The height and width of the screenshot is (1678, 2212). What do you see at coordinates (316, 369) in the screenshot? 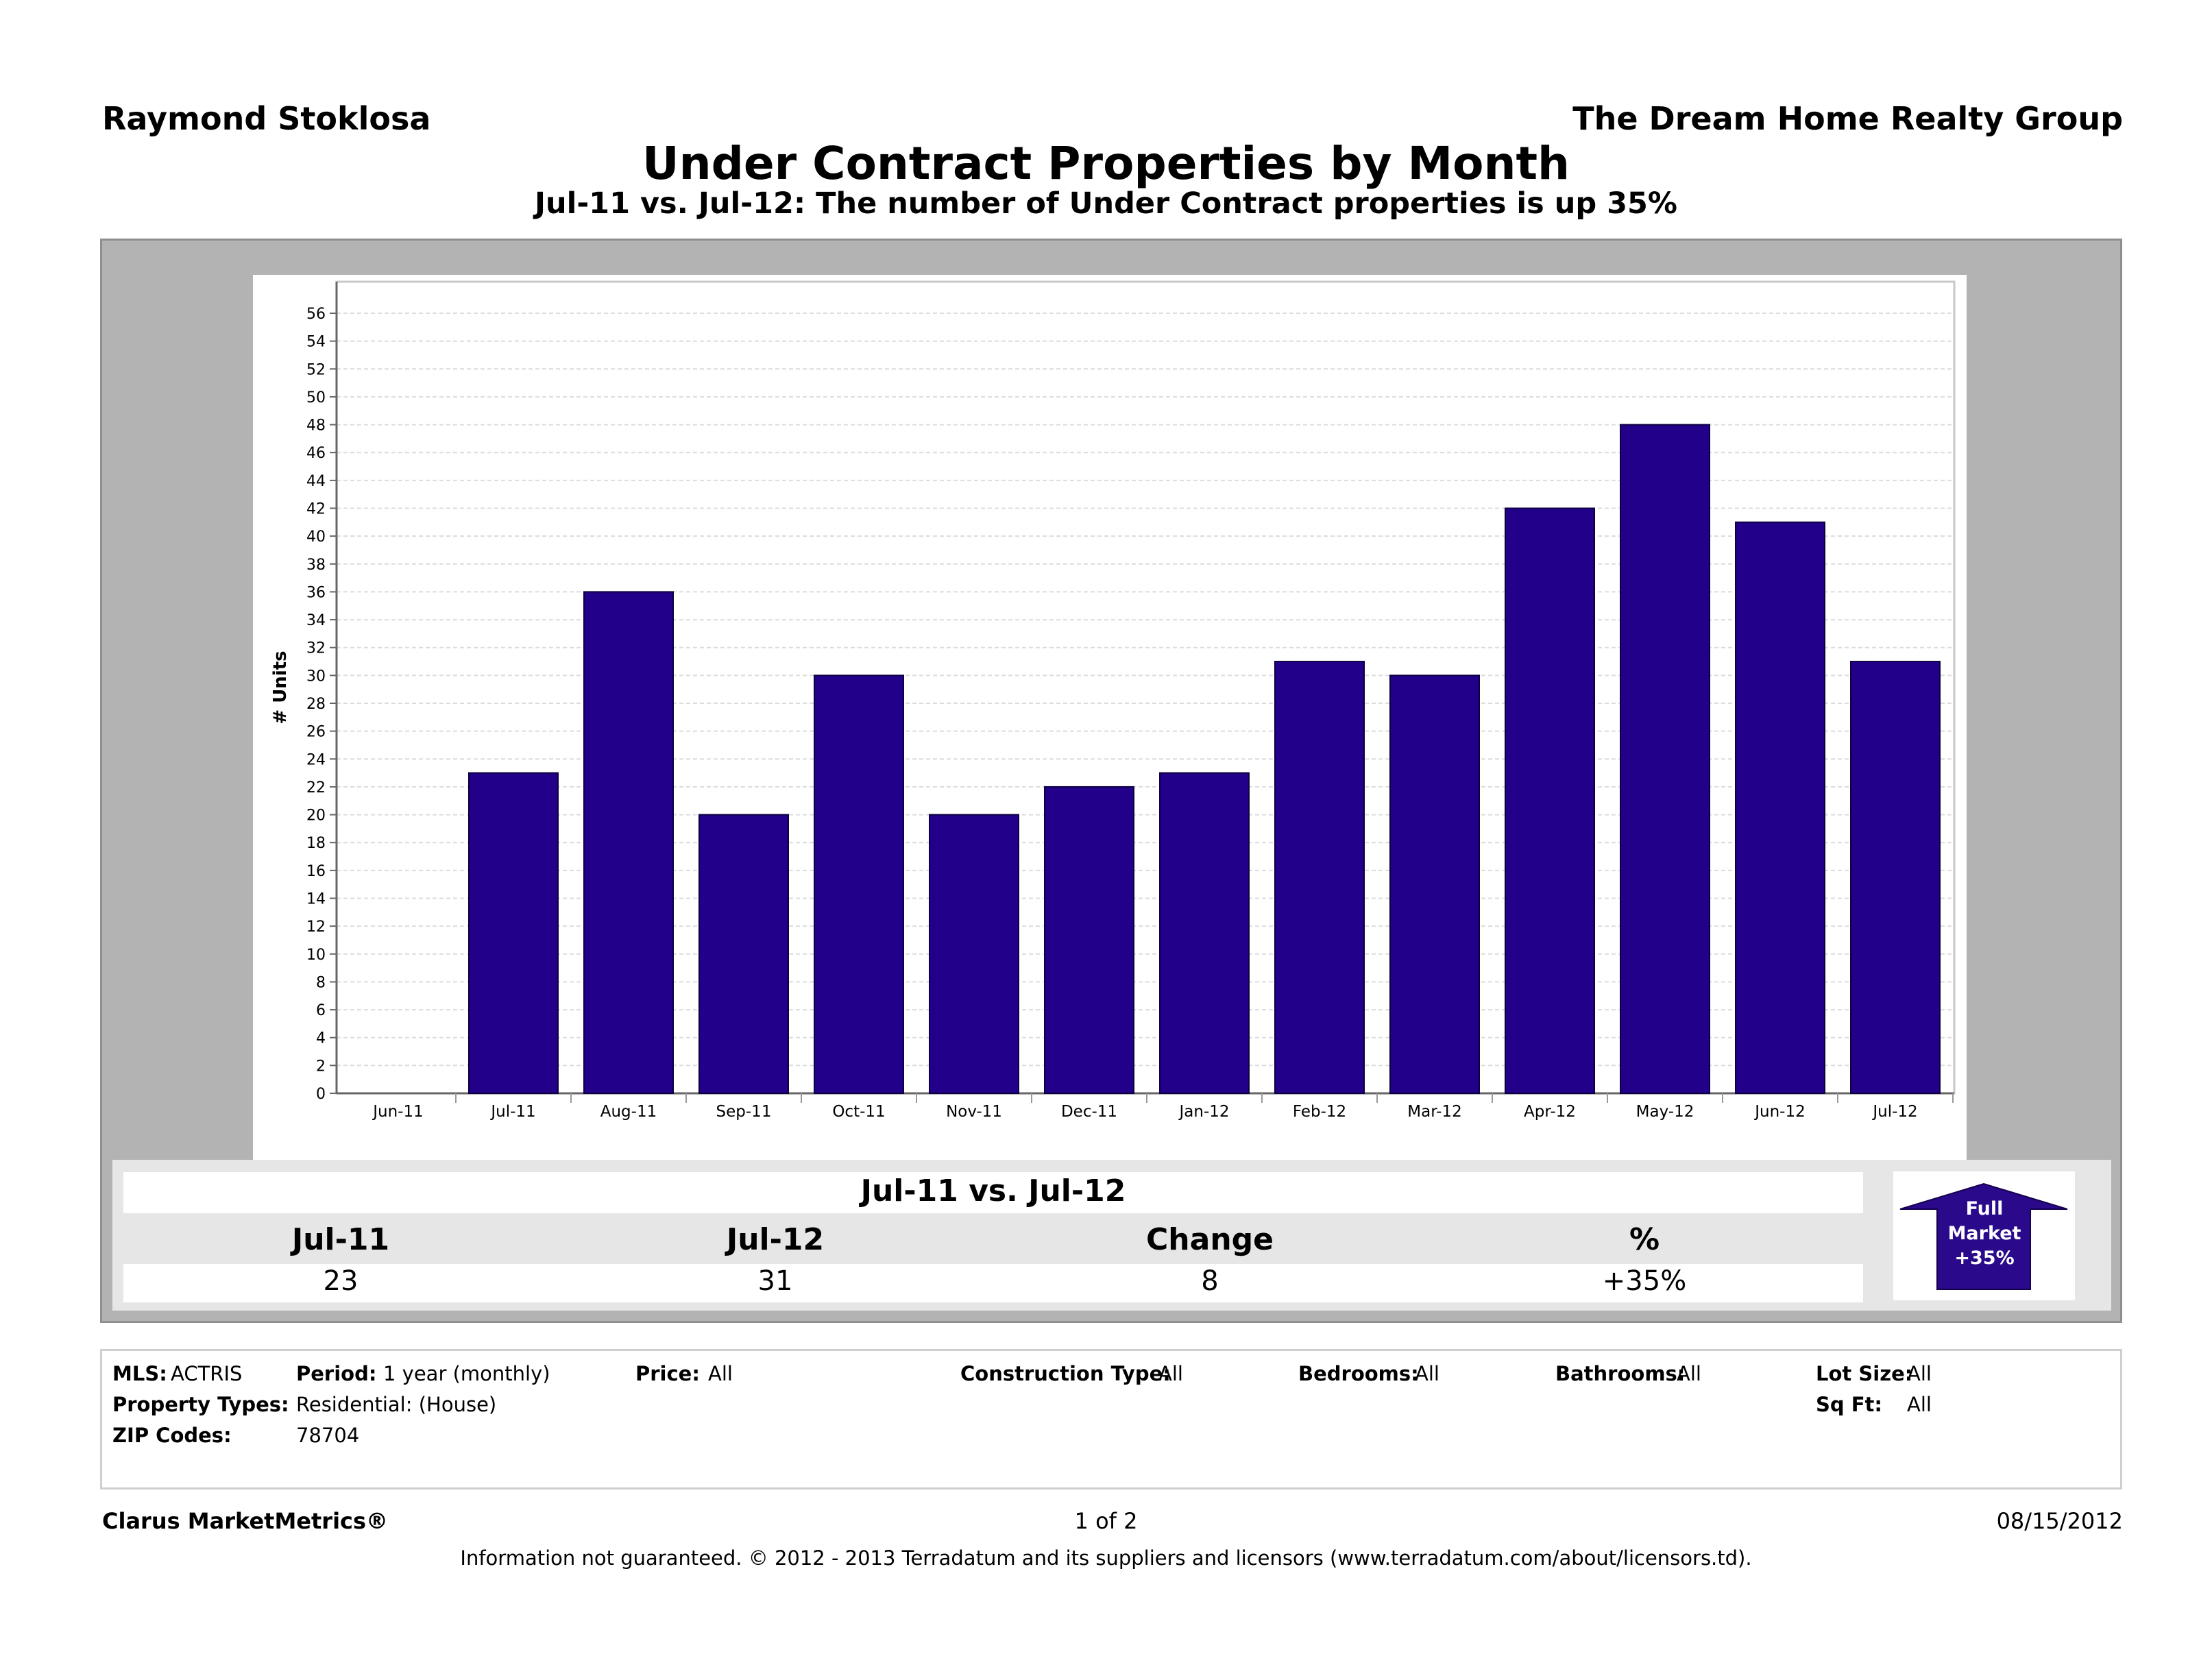
I see `y-tick-label: 52` at bounding box center [316, 369].